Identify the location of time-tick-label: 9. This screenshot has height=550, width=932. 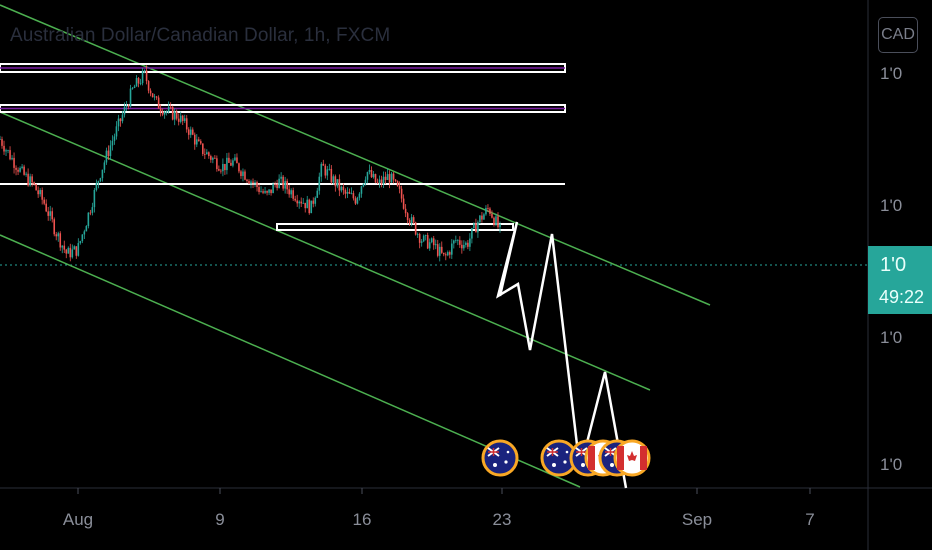
(220, 519).